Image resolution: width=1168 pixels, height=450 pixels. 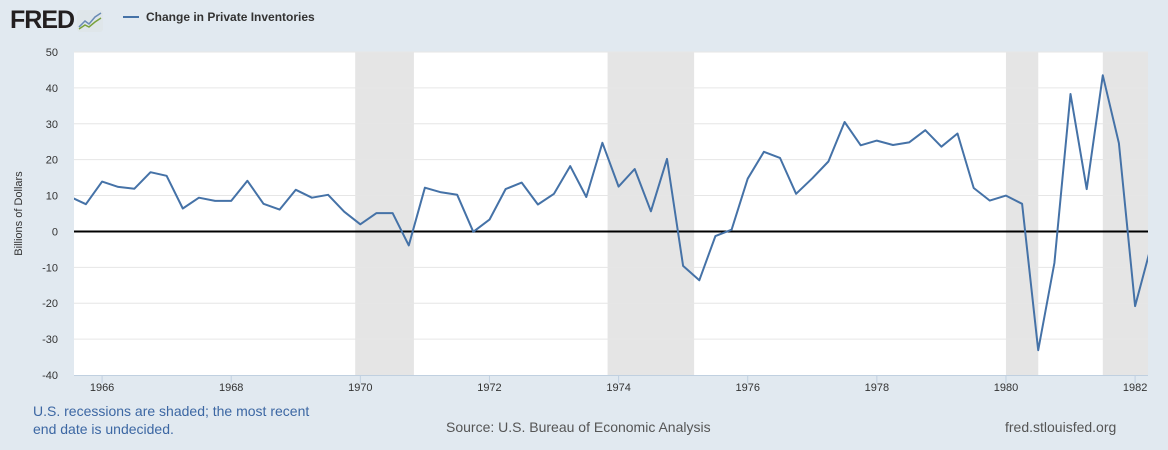 What do you see at coordinates (489, 388) in the screenshot?
I see `x-tick-label: 1972` at bounding box center [489, 388].